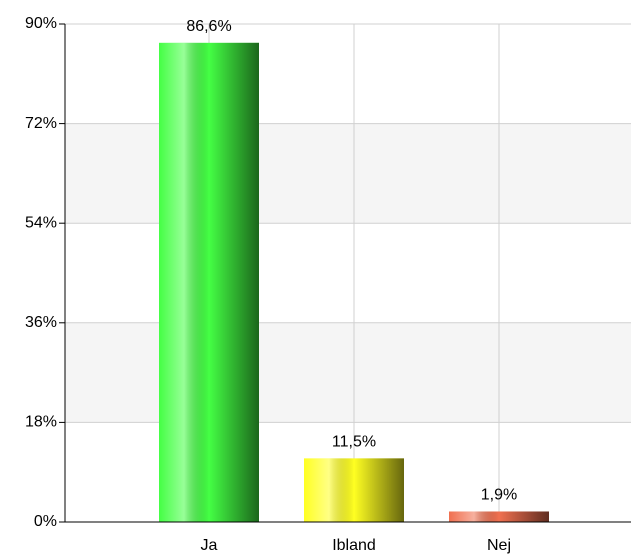 This screenshot has width=631, height=557. I want to click on value-label: 1,9%, so click(499, 495).